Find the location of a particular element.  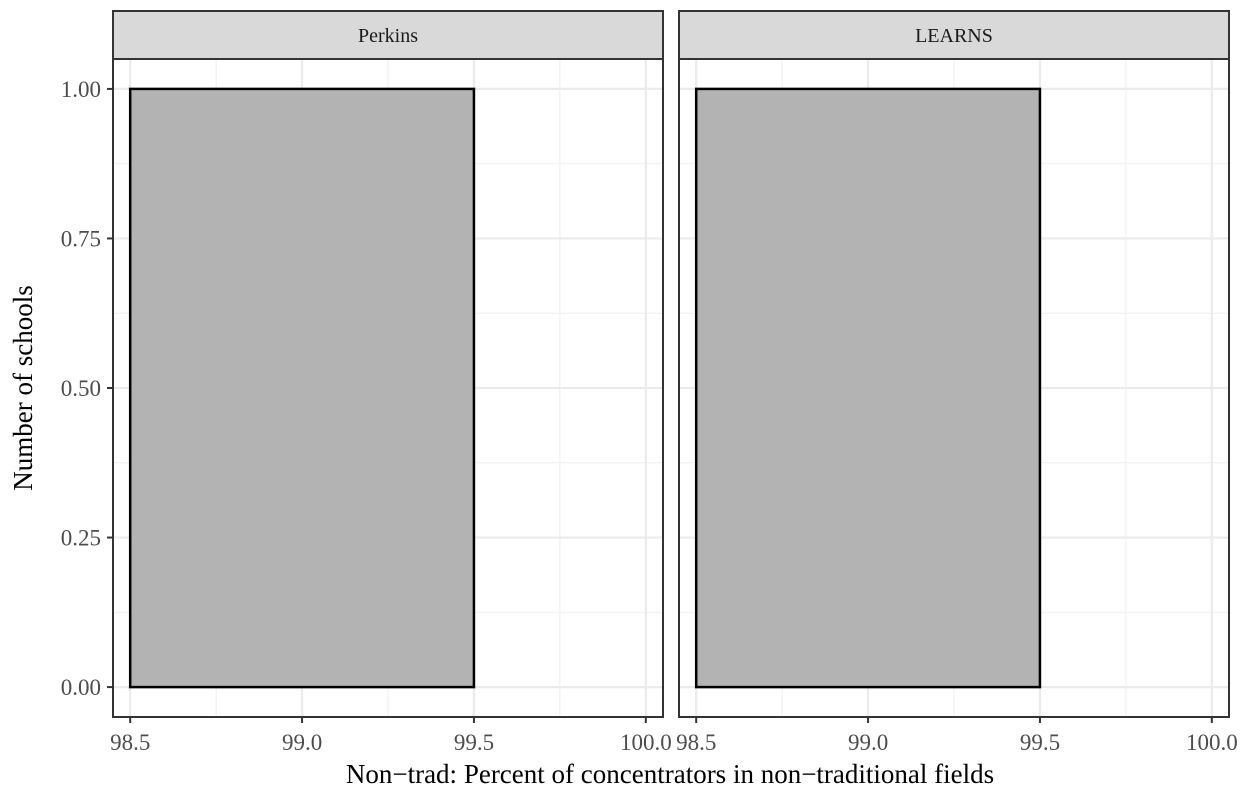

y-tick-label: 0.25 is located at coordinates (81, 538).